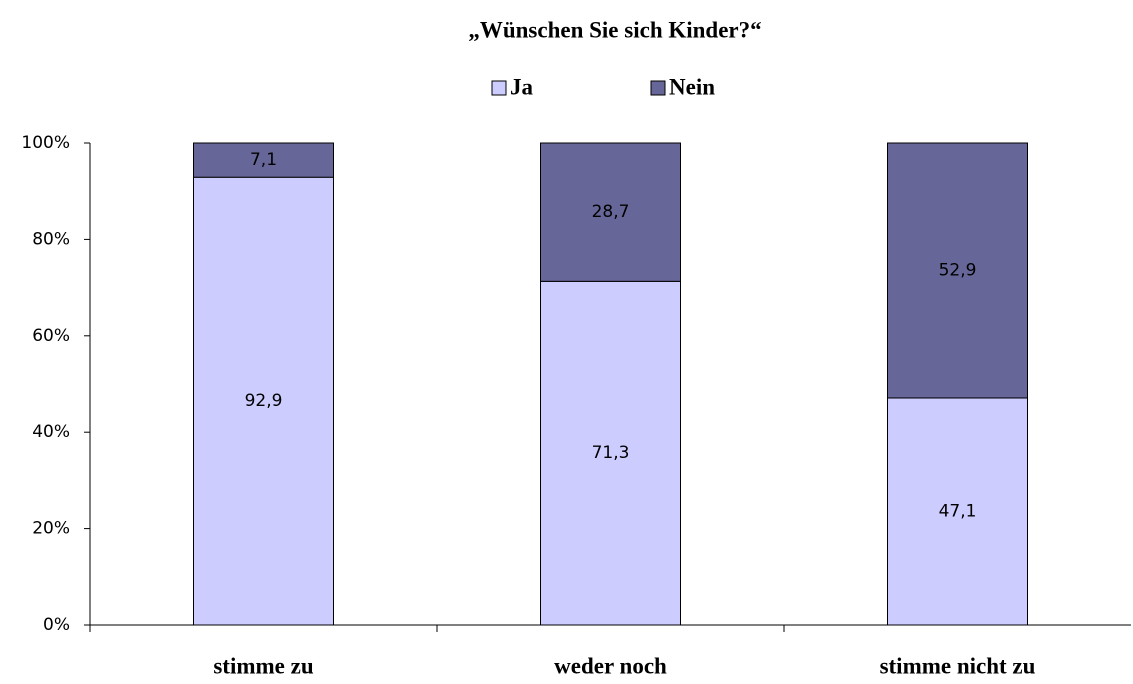  Describe the element at coordinates (51, 239) in the screenshot. I see `y-tick-label: 80%` at that location.